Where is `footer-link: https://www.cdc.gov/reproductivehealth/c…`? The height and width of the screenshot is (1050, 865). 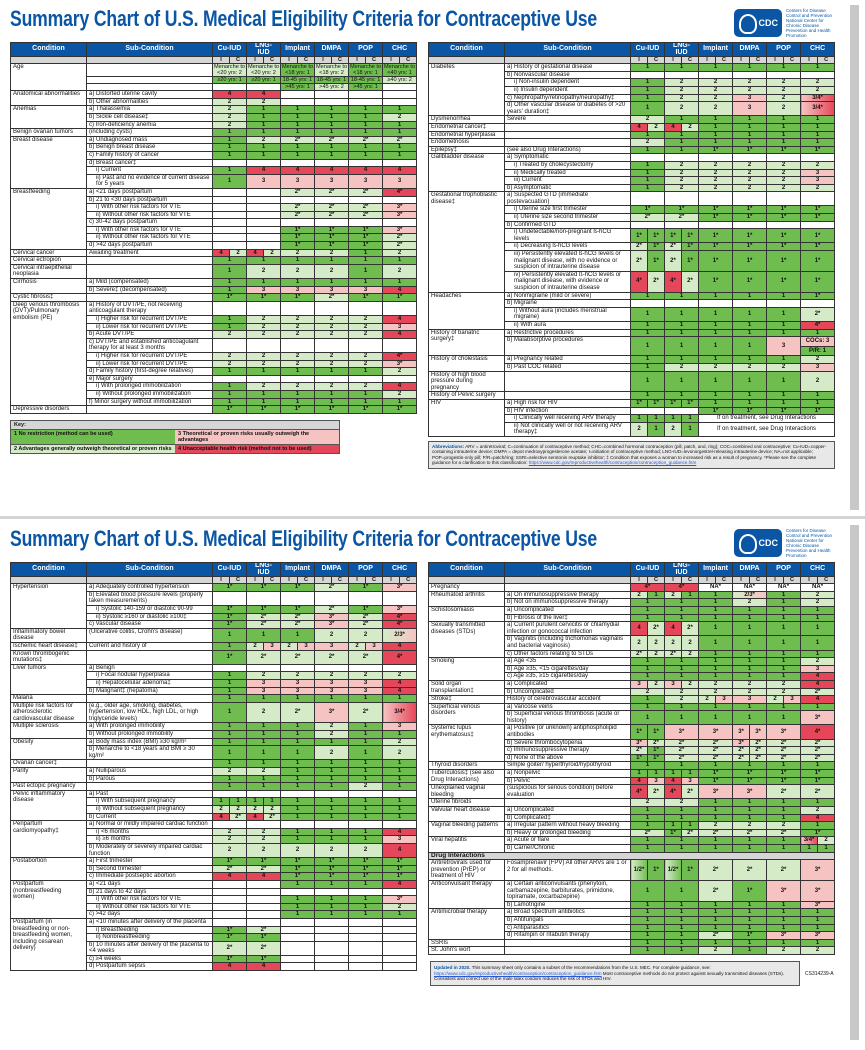 footer-link: https://www.cdc.gov/reproductivehealth/c… is located at coordinates (518, 973).